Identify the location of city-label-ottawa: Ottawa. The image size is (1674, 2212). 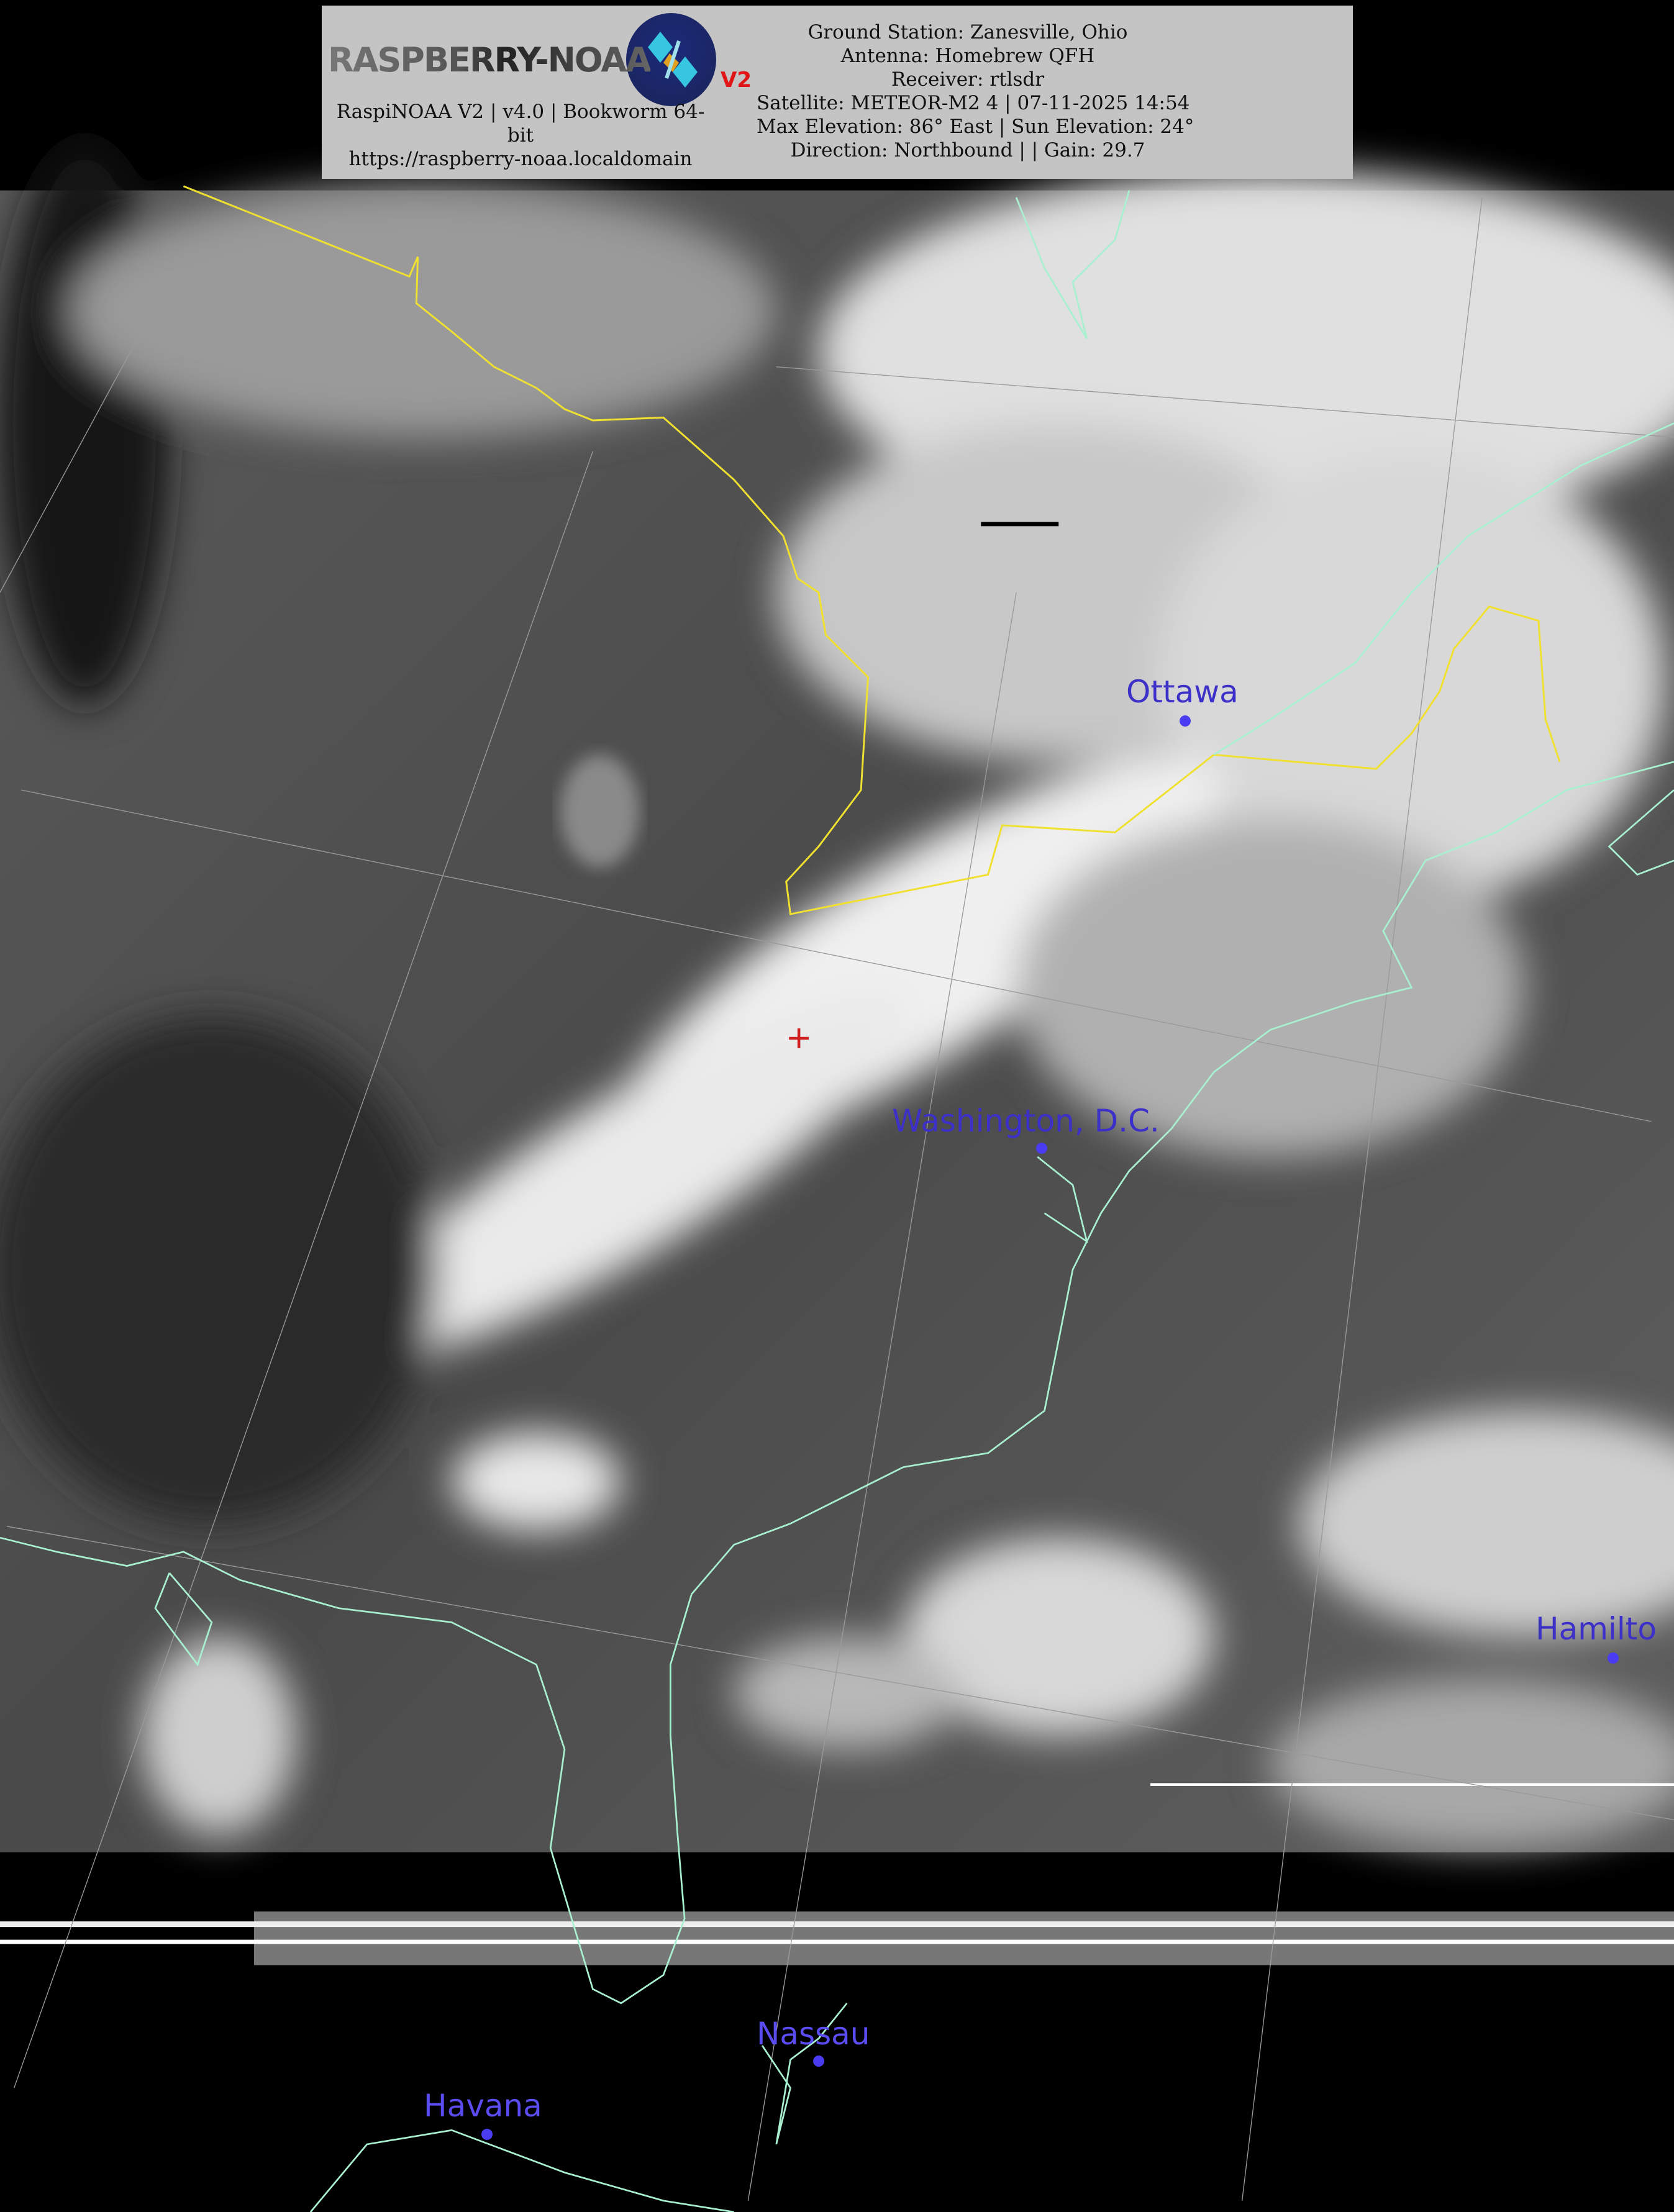
(1182, 692).